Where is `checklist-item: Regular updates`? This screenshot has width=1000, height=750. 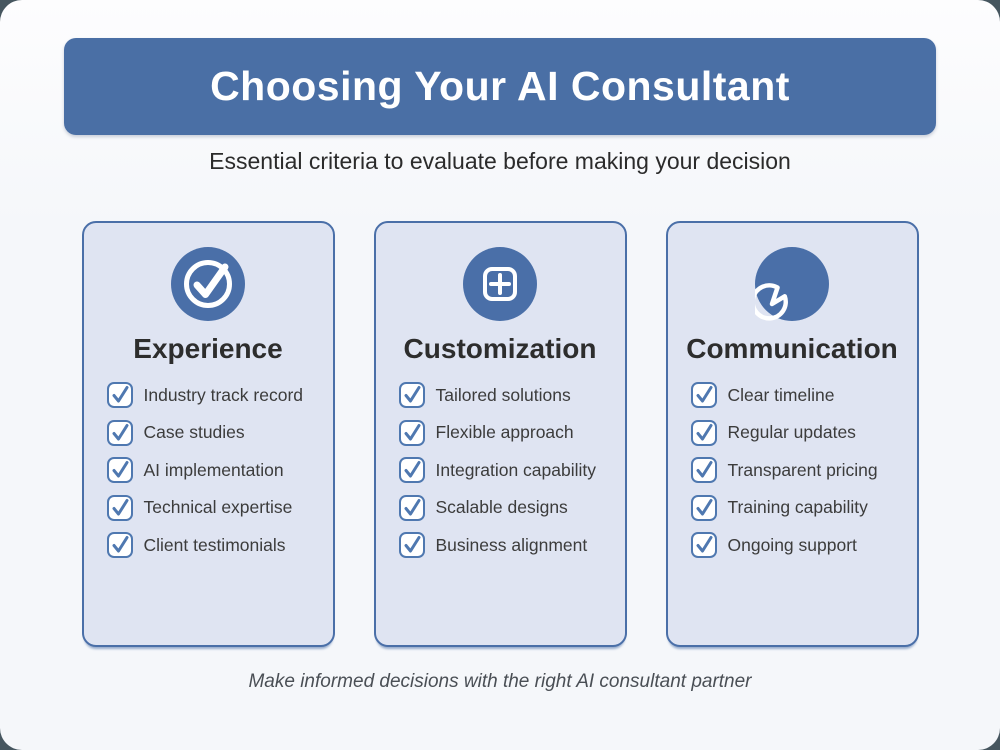 checklist-item: Regular updates is located at coordinates (800, 432).